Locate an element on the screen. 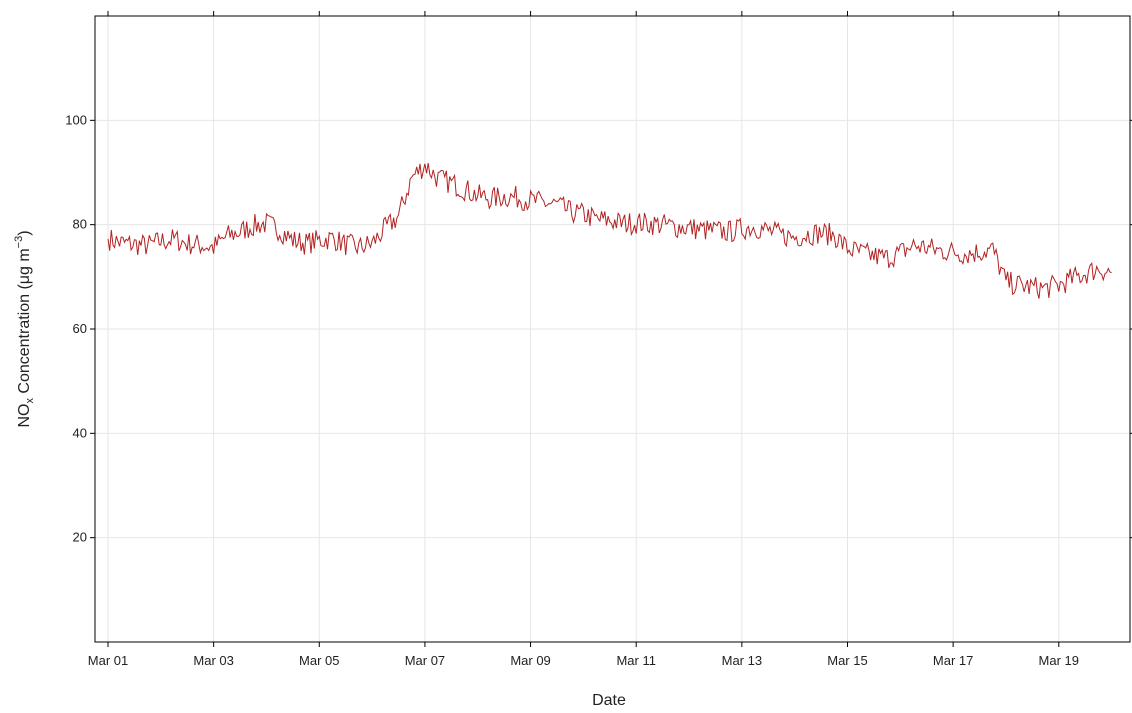 The width and height of the screenshot is (1132, 713). x-tick-label: Mar 07 is located at coordinates (425, 660).